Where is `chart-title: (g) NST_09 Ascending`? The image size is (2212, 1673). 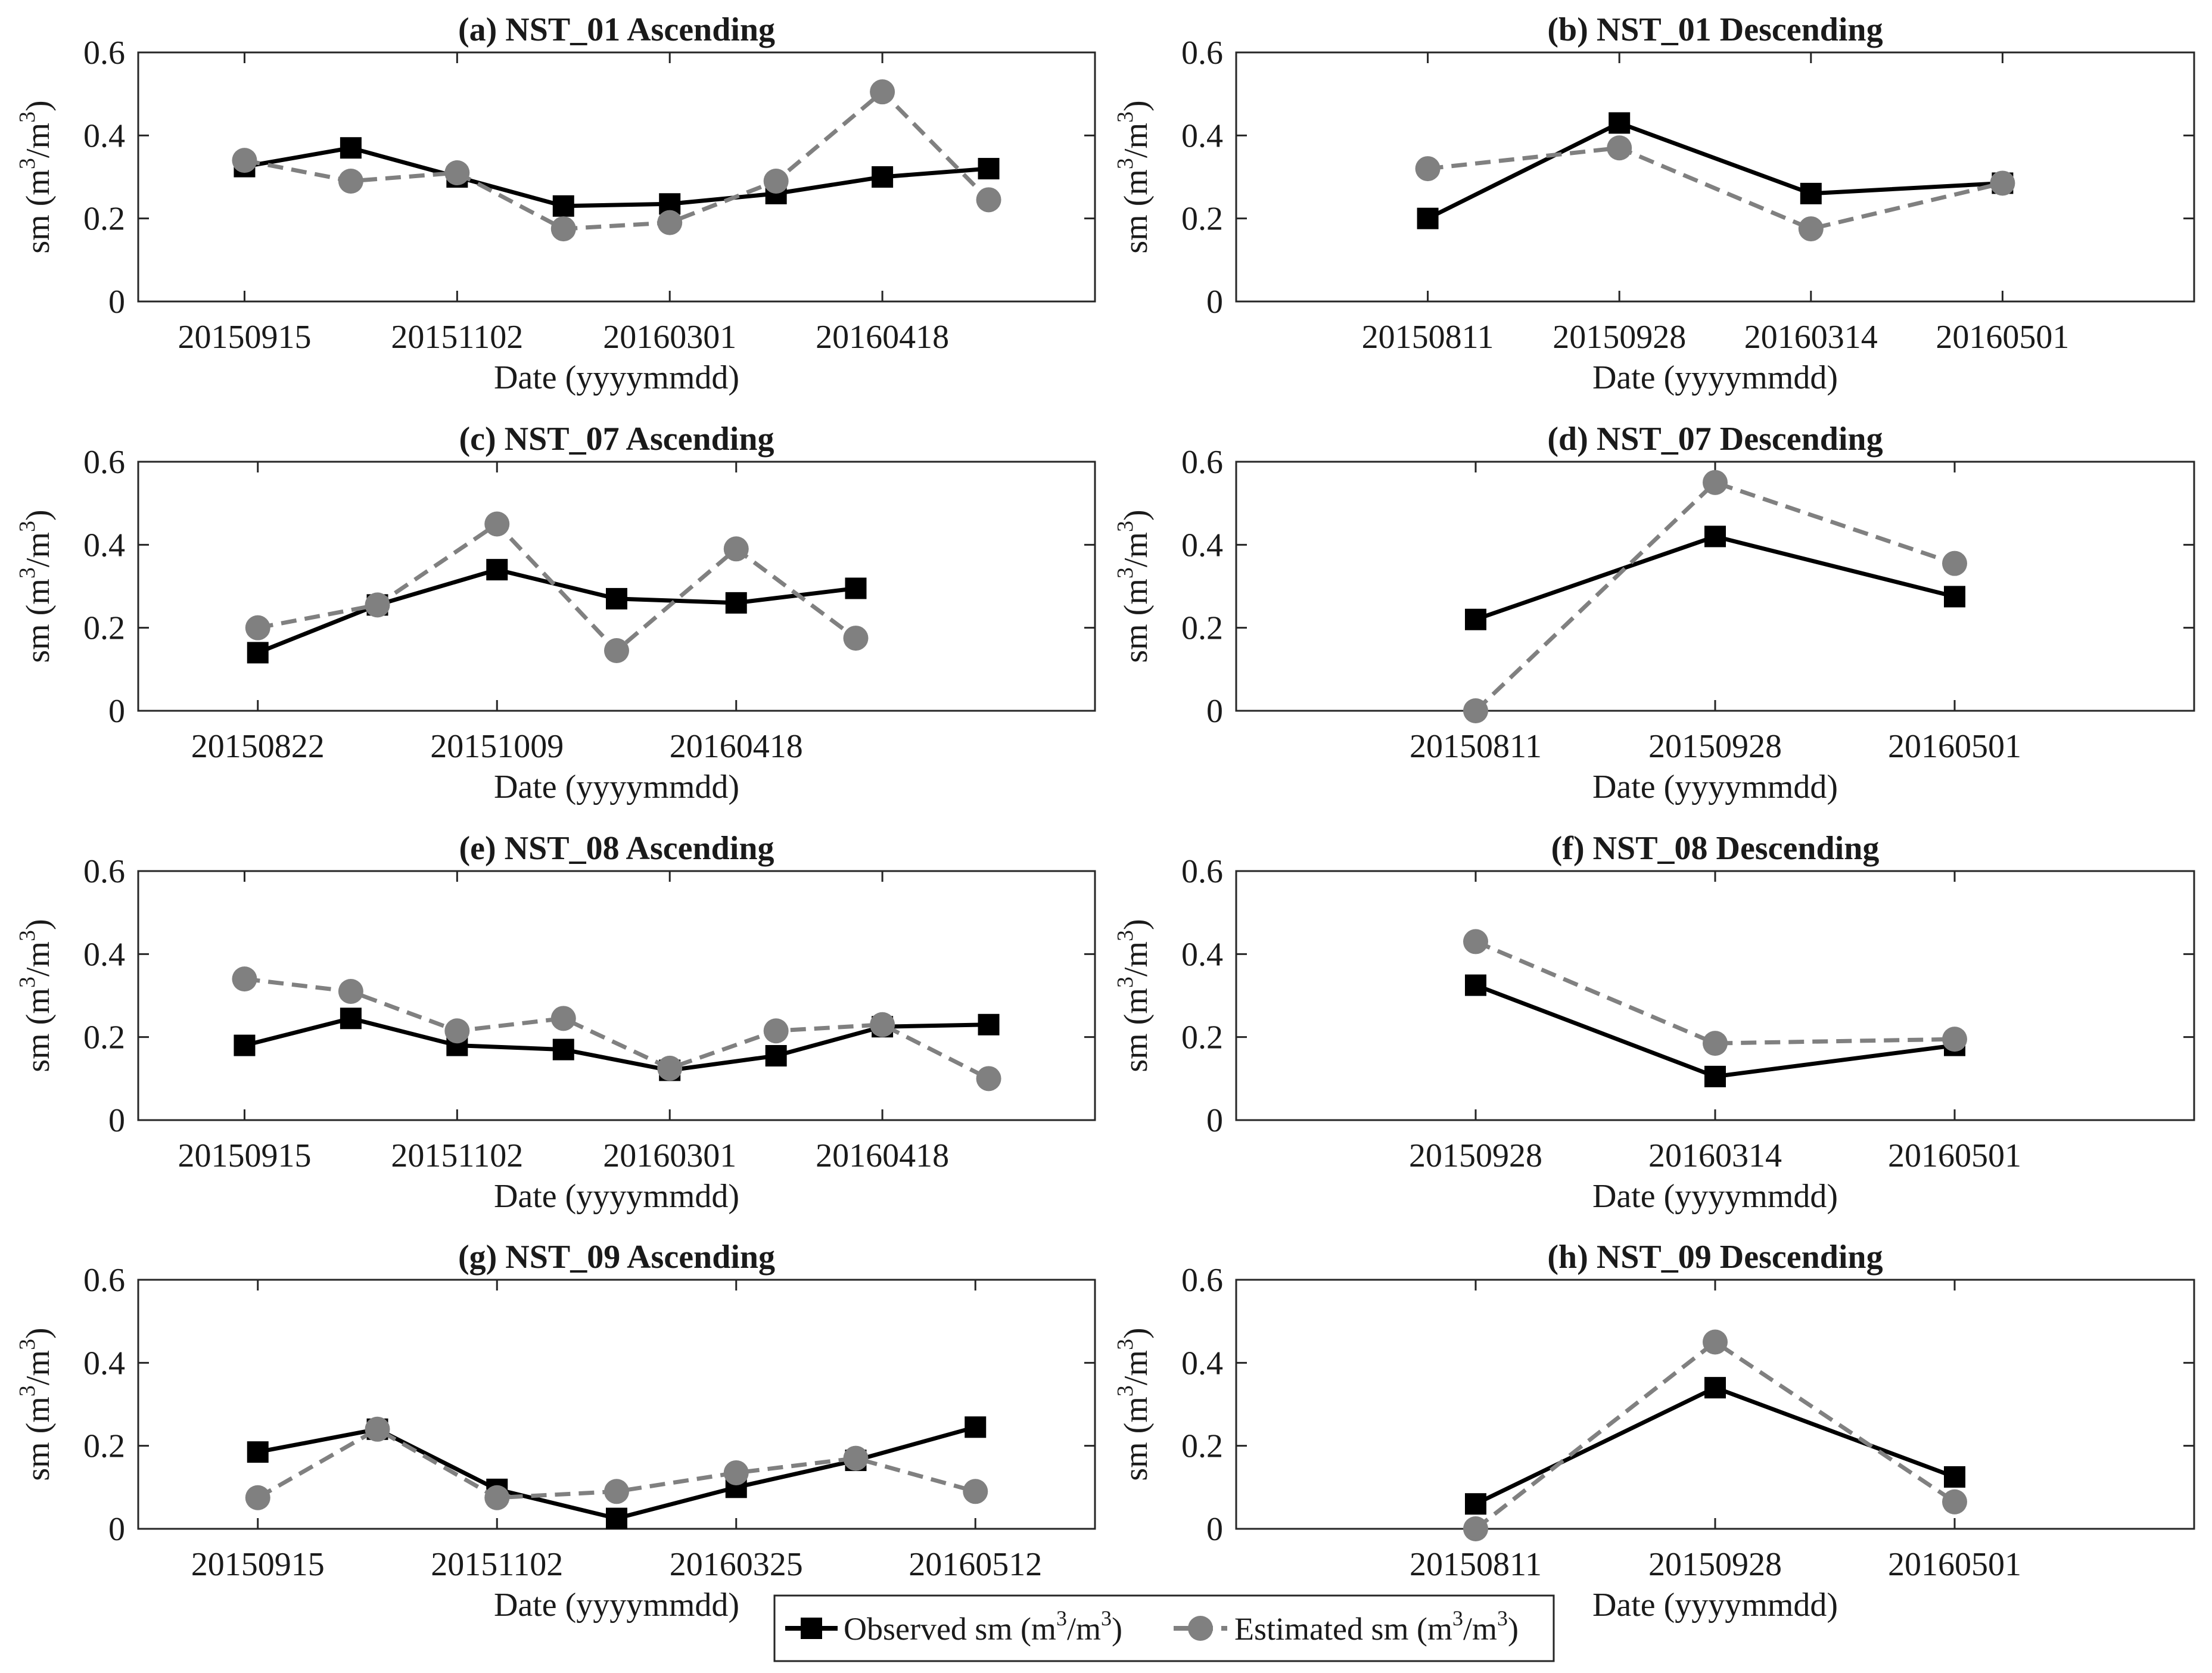
chart-title: (g) NST_09 Ascending is located at coordinates (616, 1257).